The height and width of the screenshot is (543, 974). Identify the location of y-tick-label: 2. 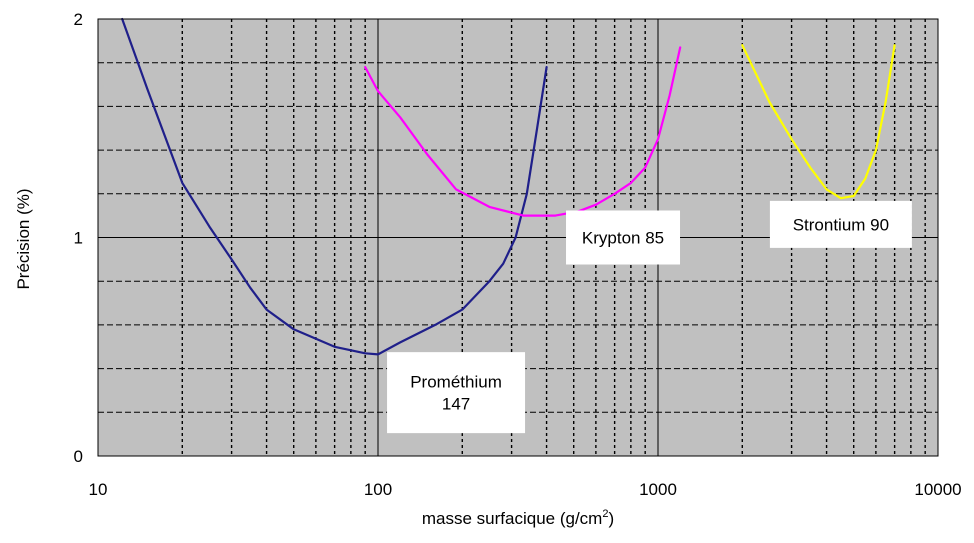
(78, 19).